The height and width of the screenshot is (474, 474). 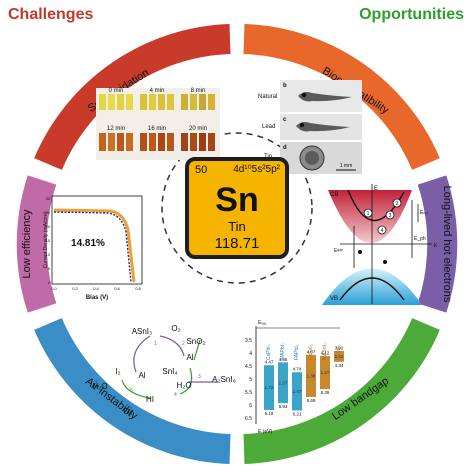 I want to click on band-chart, so click(x=297, y=375).